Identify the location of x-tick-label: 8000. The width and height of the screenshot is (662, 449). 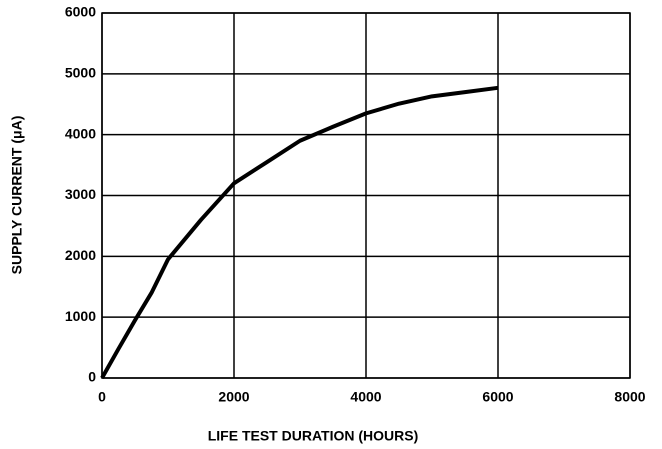
(629, 397).